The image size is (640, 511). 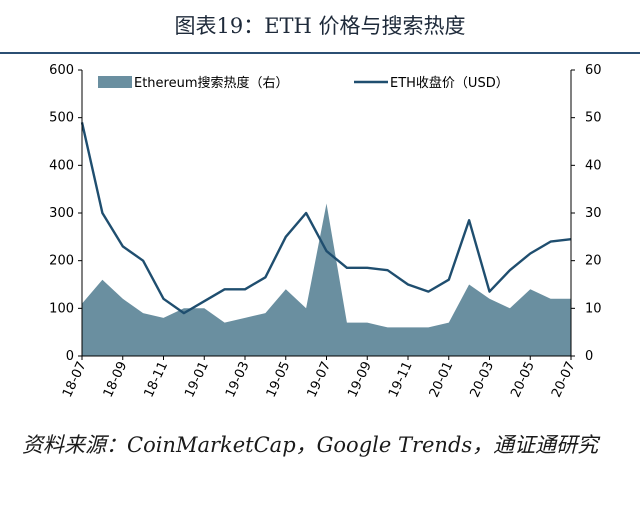 What do you see at coordinates (593, 118) in the screenshot?
I see `y-tick-label-right: 50` at bounding box center [593, 118].